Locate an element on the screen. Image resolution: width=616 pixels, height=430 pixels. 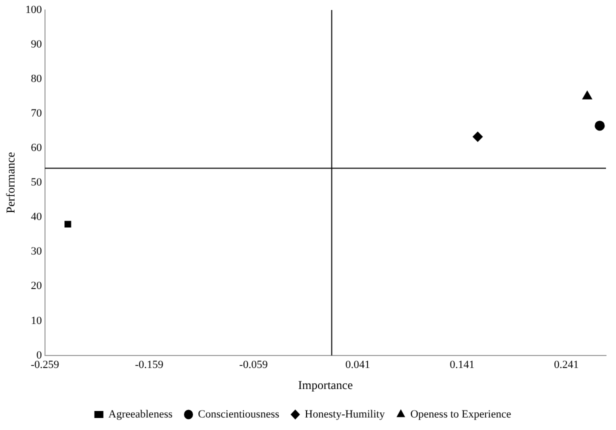
y-tick-label: 0 is located at coordinates (39, 355).